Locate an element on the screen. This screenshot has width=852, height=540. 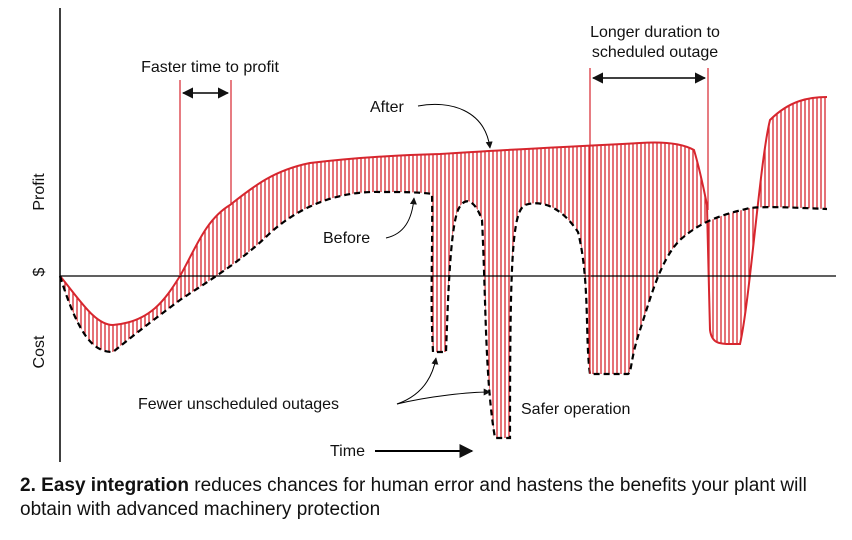
before-pointer is located at coordinates (401, 218).